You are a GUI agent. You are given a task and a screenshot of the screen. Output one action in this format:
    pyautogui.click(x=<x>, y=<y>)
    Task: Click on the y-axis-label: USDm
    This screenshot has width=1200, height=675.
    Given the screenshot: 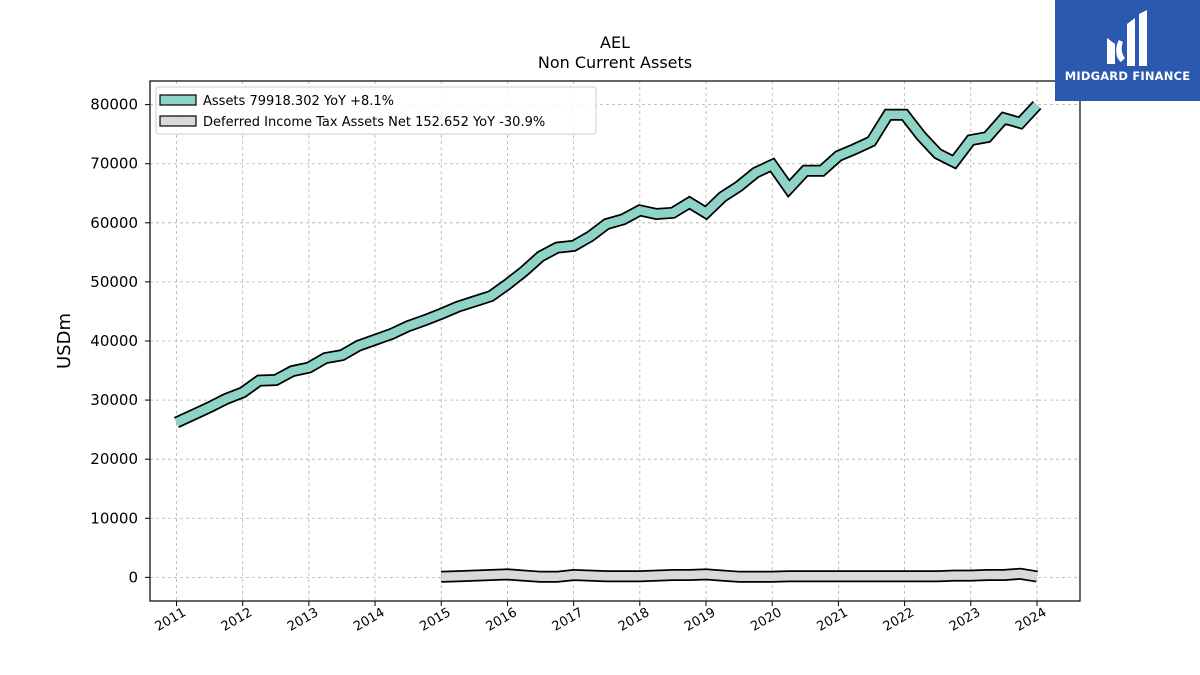 What is the action you would take?
    pyautogui.click(x=64, y=341)
    